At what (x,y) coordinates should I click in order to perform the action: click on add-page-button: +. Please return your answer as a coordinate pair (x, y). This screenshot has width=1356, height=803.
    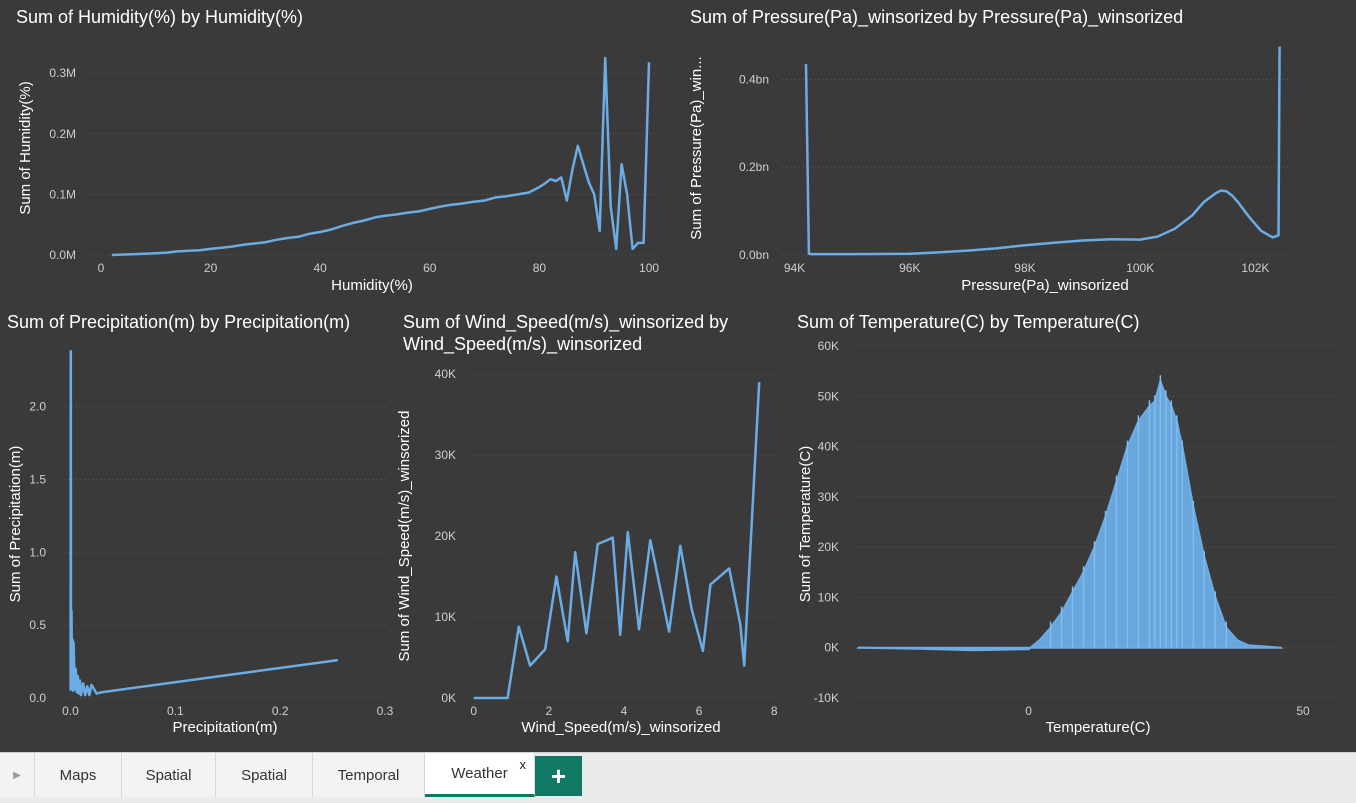
    Looking at the image, I should click on (558, 776).